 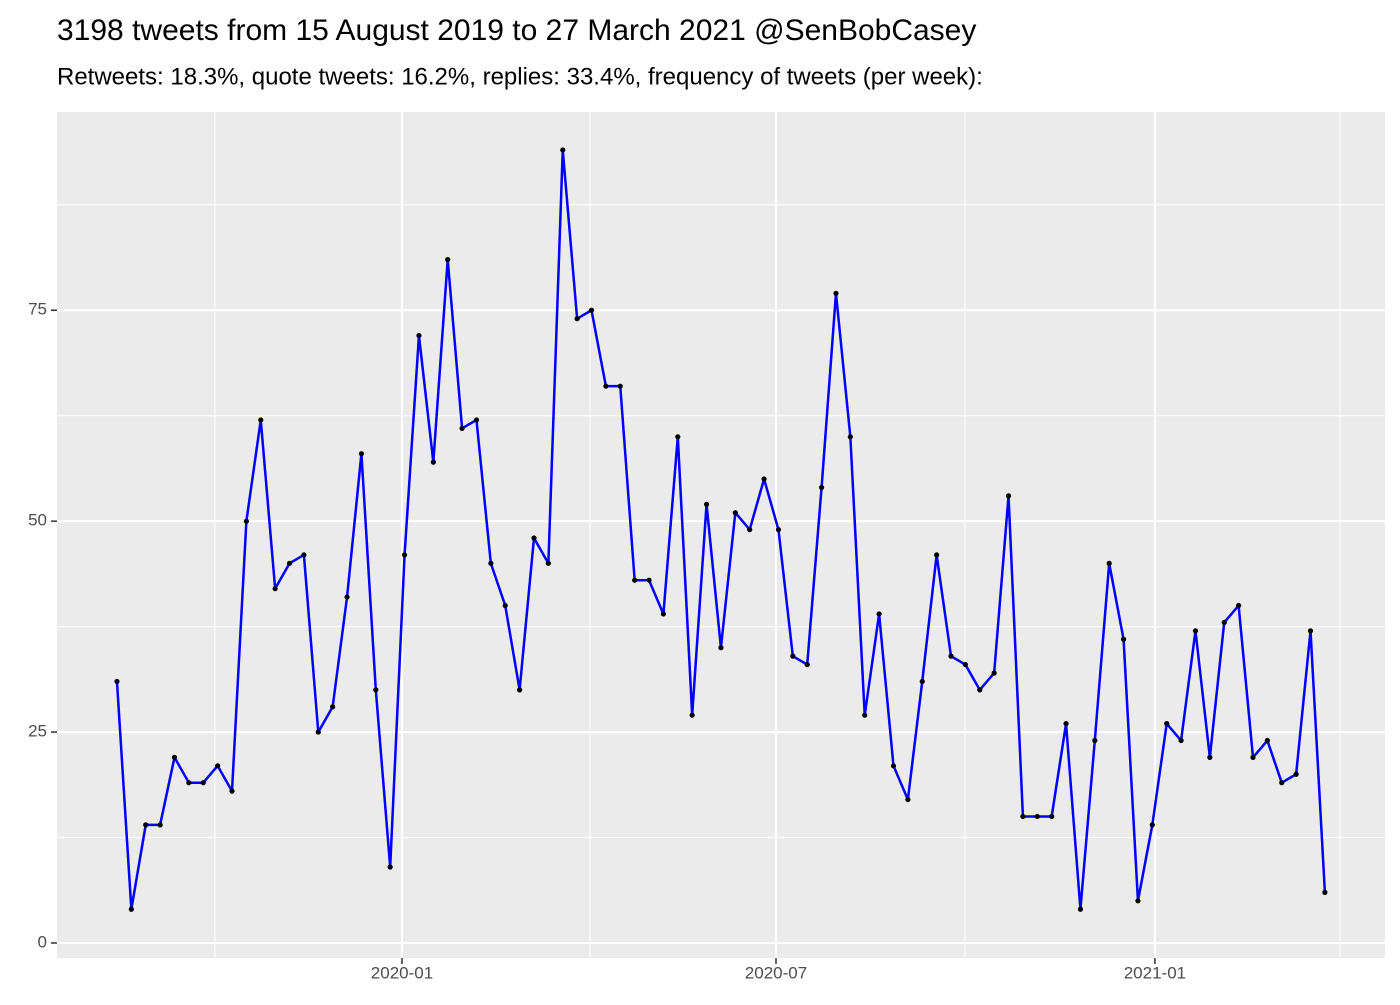 I want to click on y-tick-label: 75, so click(x=37, y=309).